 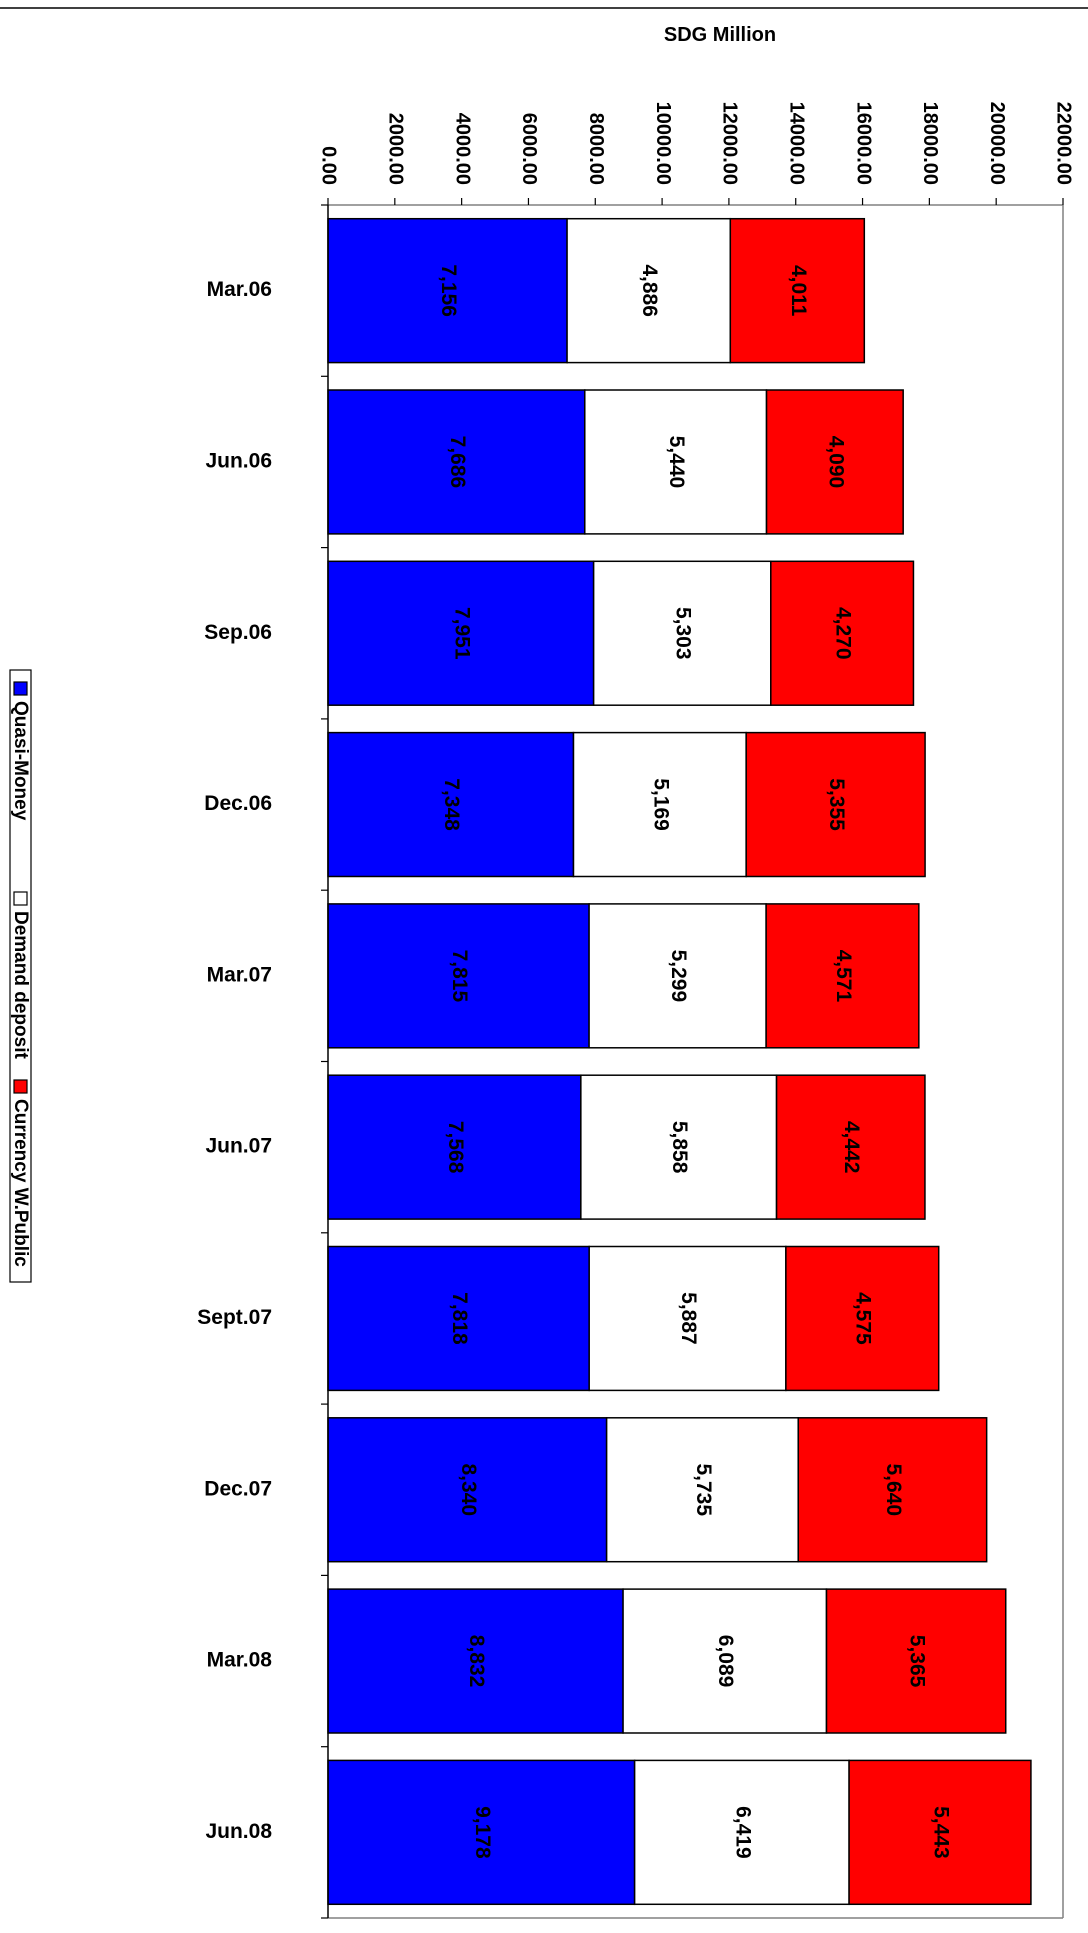 I want to click on data-label-currency-w-public: 4,270, so click(x=843, y=633).